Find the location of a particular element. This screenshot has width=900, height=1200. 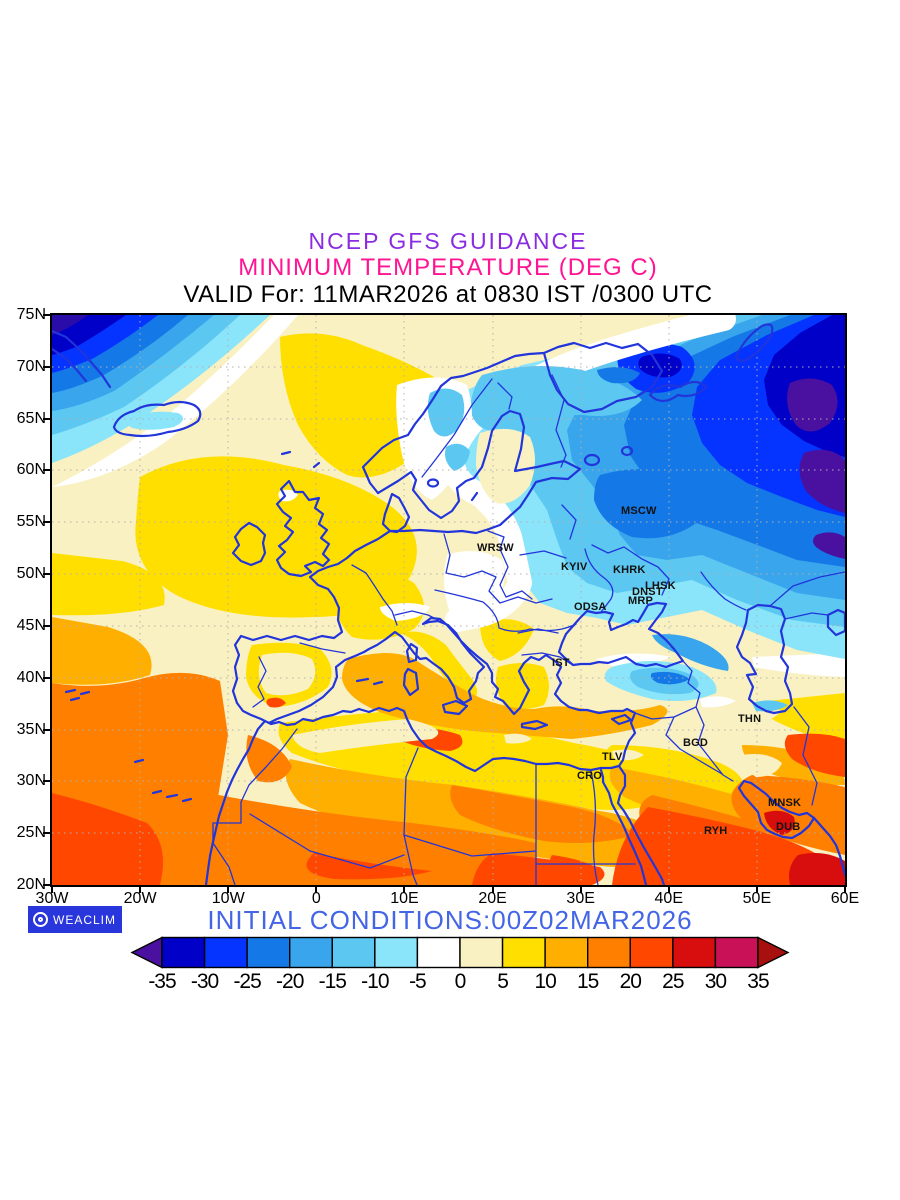

lat-label-45N: 45N is located at coordinates (31, 625).